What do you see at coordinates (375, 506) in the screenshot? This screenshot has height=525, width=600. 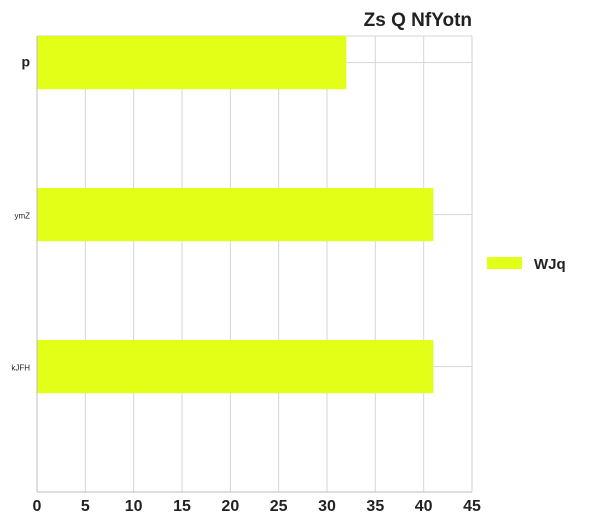 I see `x-tick-label: 35` at bounding box center [375, 506].